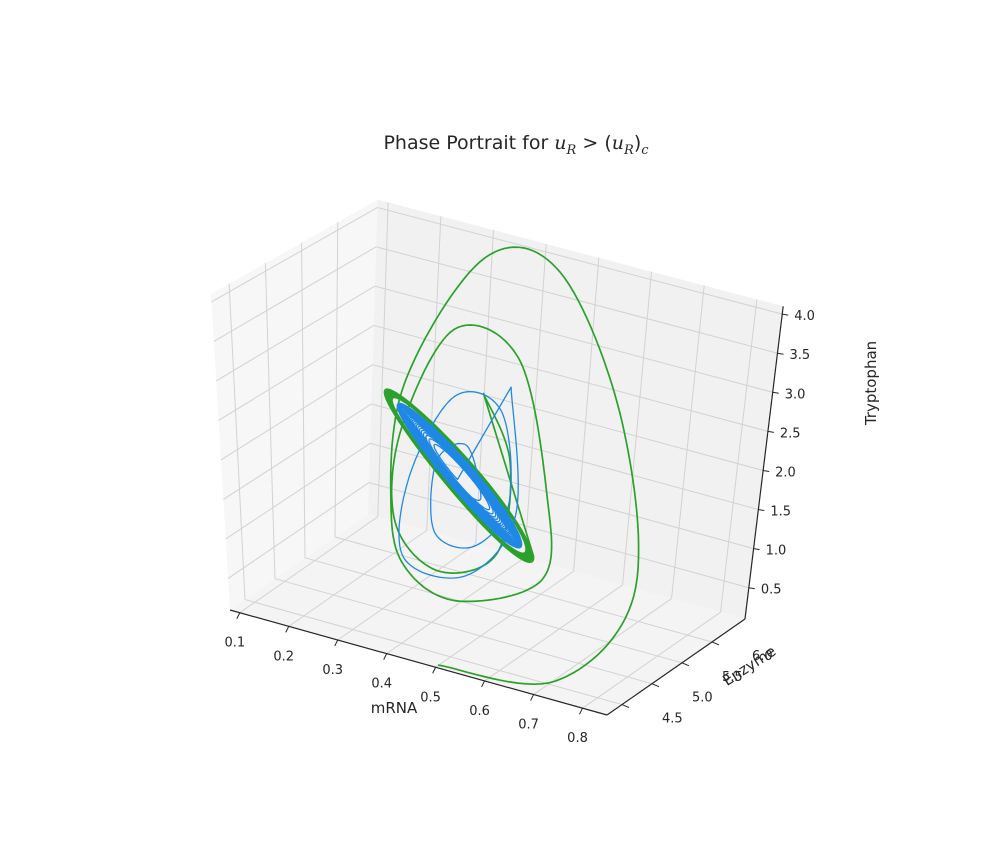  Describe the element at coordinates (528, 725) in the screenshot. I see `x-tick-label: 0.7` at that location.